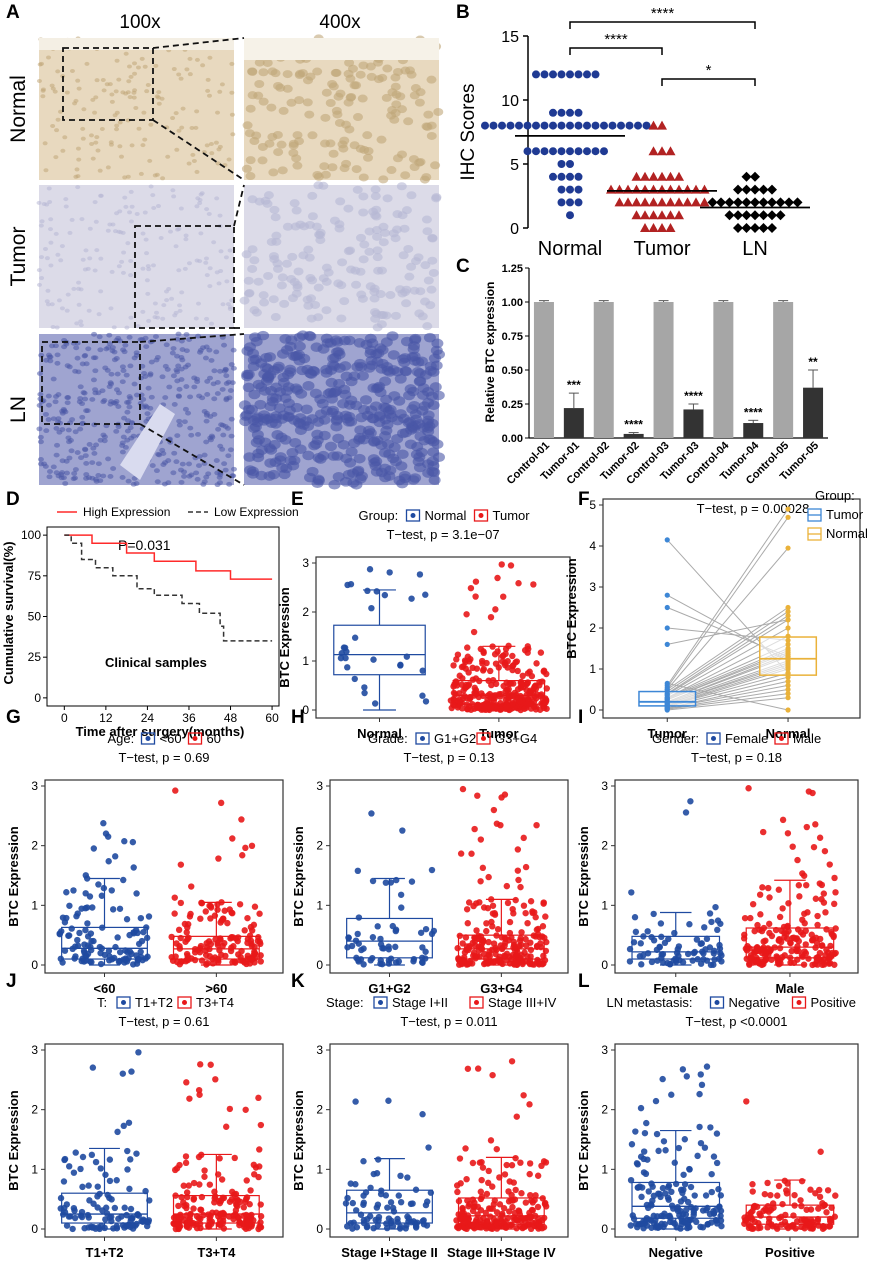 The height and width of the screenshot is (1264, 872). What do you see at coordinates (490, 352) in the screenshot?
I see `y-axis-label: Relative BTC expression` at bounding box center [490, 352].